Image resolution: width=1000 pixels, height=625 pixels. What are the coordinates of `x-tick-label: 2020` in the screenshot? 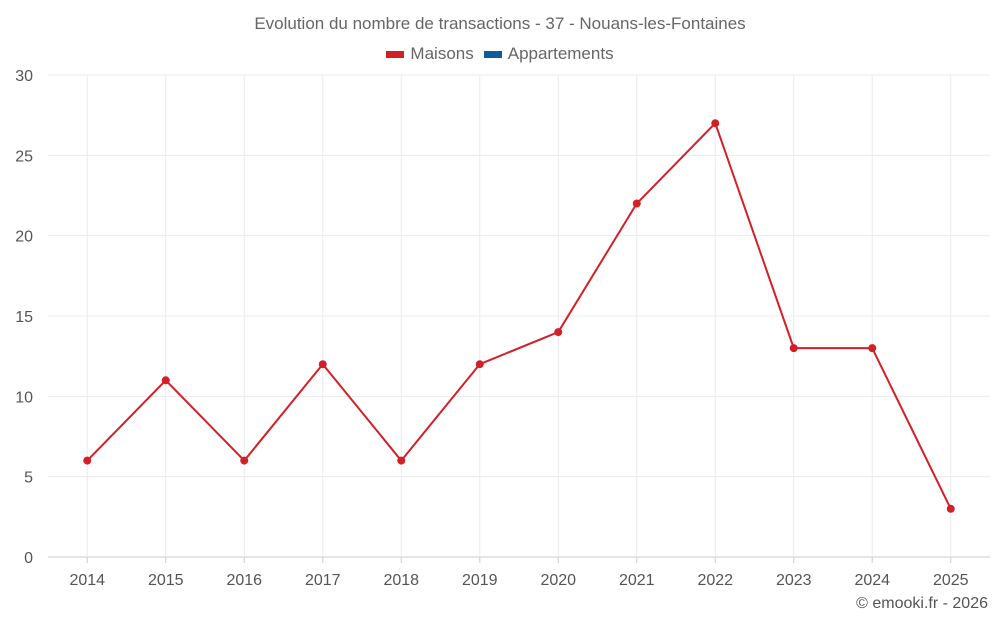 It's located at (558, 580).